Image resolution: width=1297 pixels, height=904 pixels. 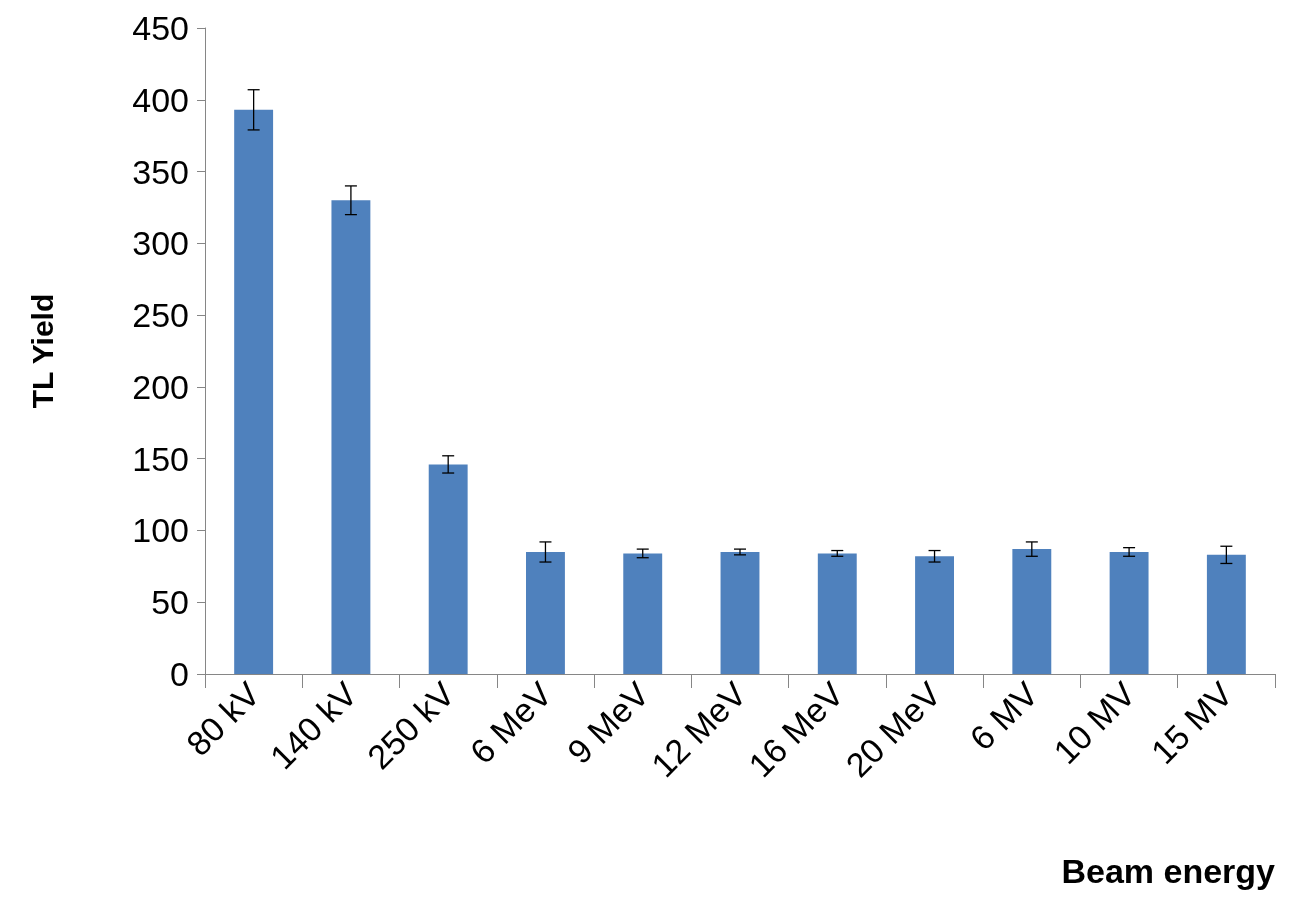 I want to click on x-tick-label: 15 MV, so click(x=1192, y=722).